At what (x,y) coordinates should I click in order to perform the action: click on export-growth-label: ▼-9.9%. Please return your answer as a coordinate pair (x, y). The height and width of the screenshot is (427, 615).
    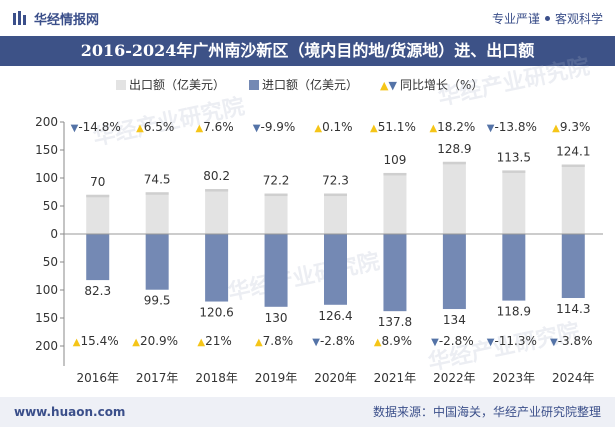
    Looking at the image, I should click on (274, 127).